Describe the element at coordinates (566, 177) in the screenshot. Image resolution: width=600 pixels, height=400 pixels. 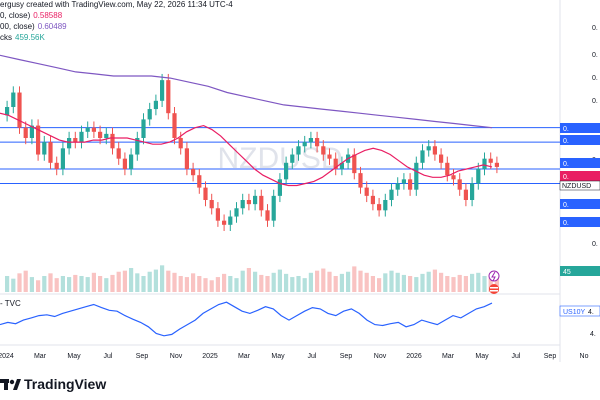
I see `price-badge-ma-fast: 0.` at that location.